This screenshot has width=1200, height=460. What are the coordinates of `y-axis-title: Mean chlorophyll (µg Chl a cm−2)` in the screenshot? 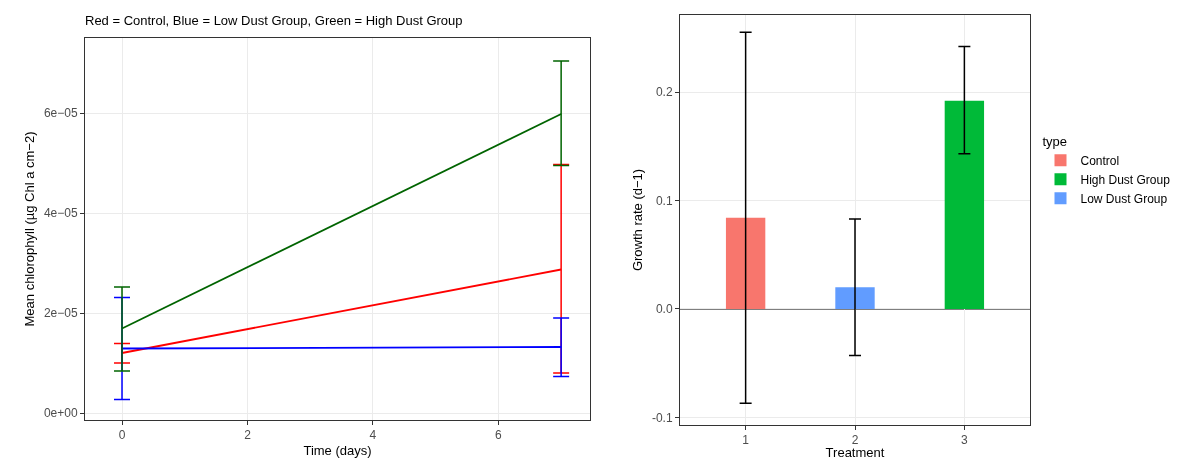 It's located at (29, 229).